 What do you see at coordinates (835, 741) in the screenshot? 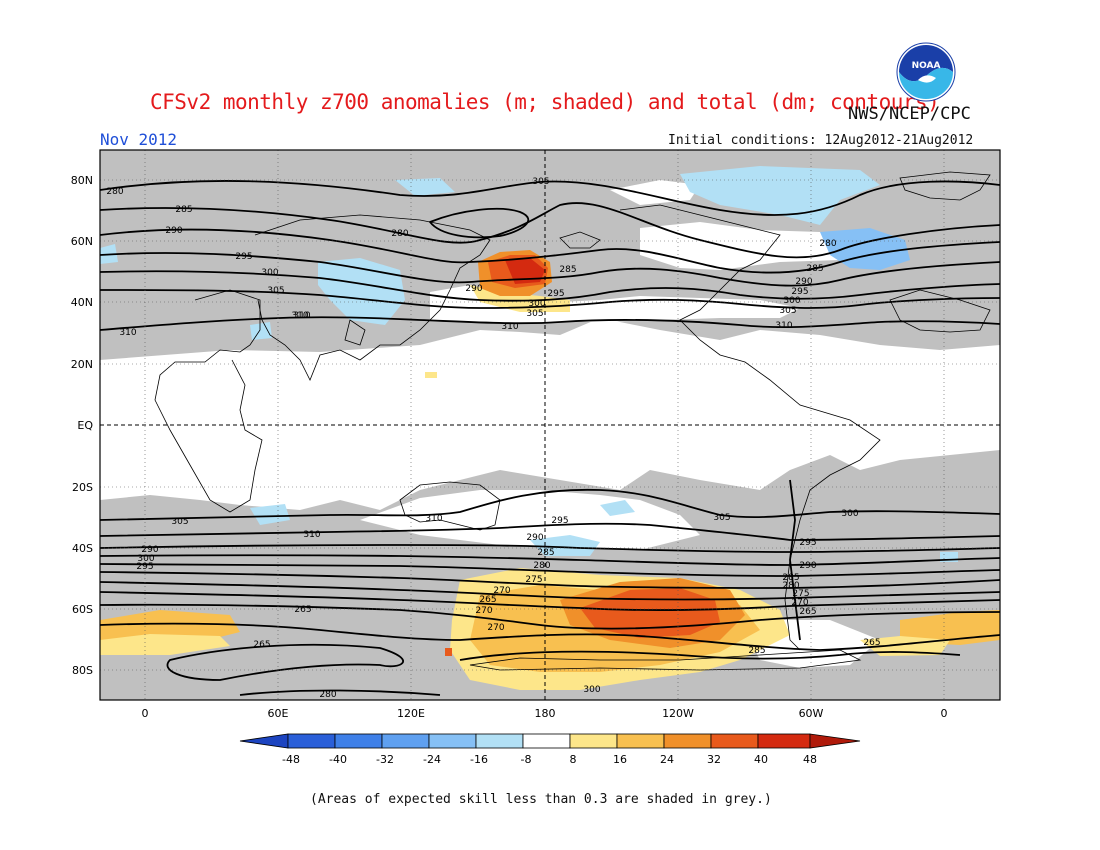
I see `colorbar-end-high` at bounding box center [835, 741].